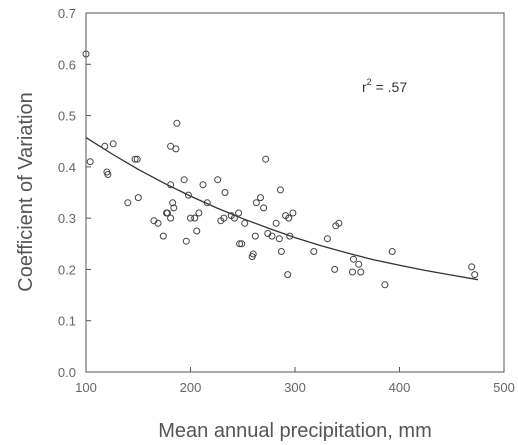 The height and width of the screenshot is (445, 518). What do you see at coordinates (67, 372) in the screenshot?
I see `y-tick-label: 0.0` at bounding box center [67, 372].